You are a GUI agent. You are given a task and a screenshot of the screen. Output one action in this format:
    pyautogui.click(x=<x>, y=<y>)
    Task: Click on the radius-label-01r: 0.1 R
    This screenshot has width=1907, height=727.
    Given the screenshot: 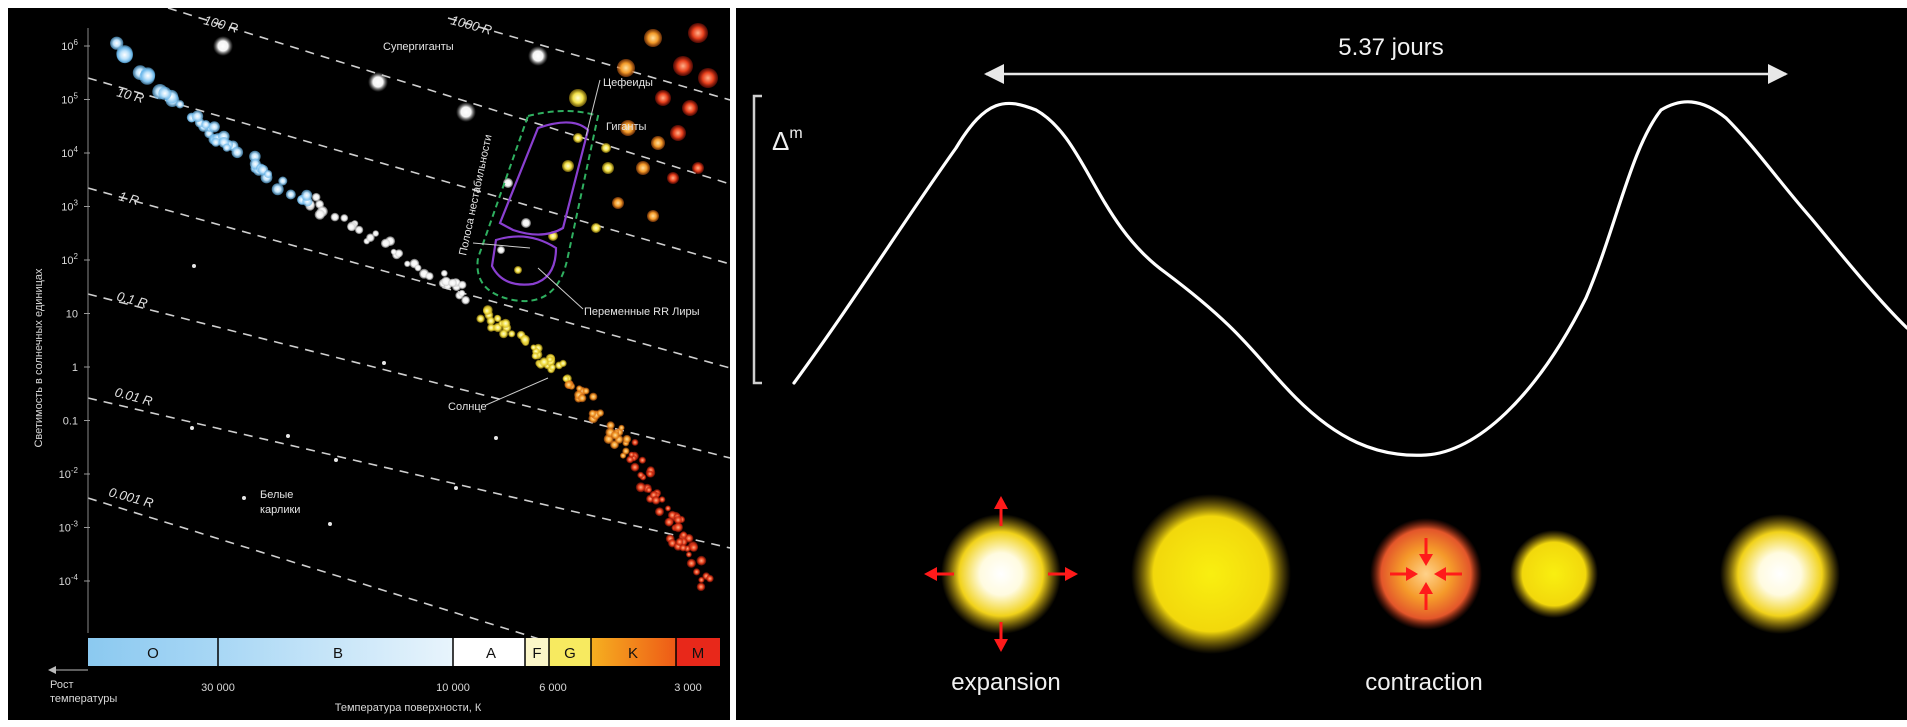 What is the action you would take?
    pyautogui.click(x=132, y=299)
    